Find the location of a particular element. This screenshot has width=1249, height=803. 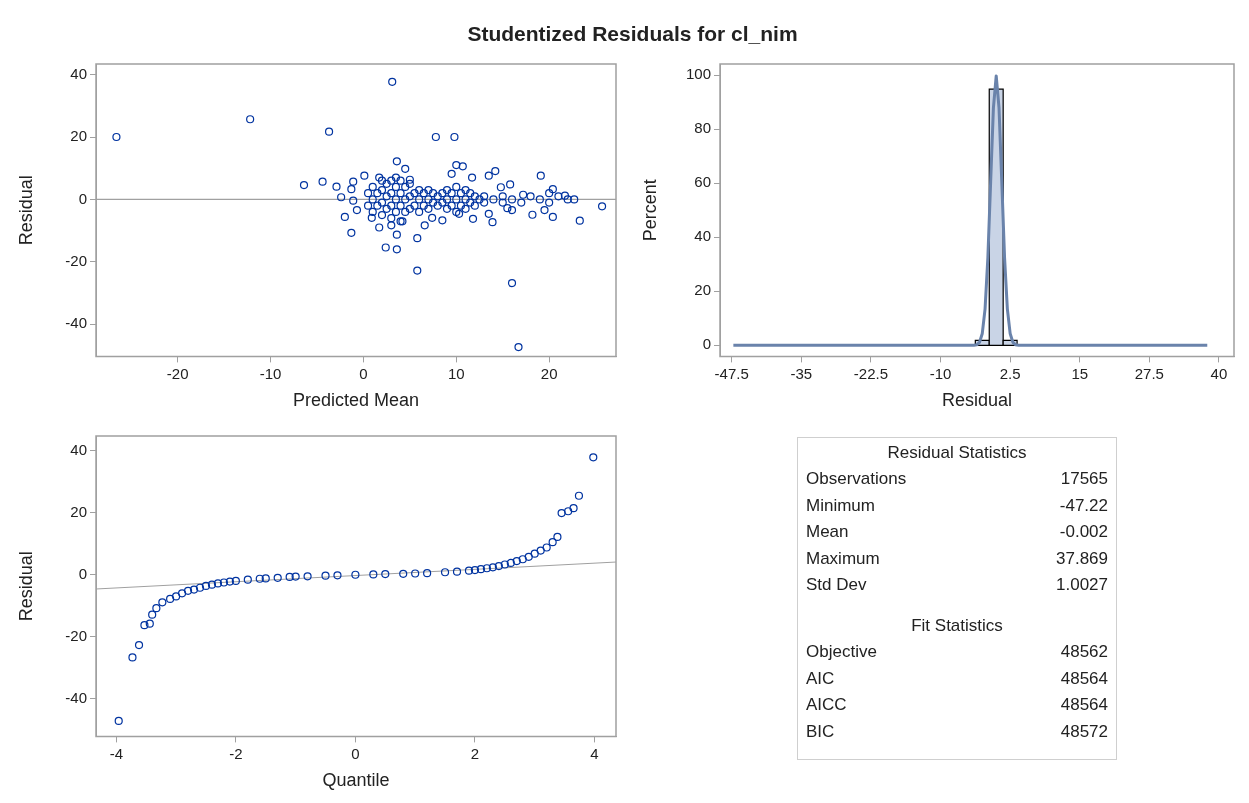

category-label: Maximum is located at coordinates (843, 558).